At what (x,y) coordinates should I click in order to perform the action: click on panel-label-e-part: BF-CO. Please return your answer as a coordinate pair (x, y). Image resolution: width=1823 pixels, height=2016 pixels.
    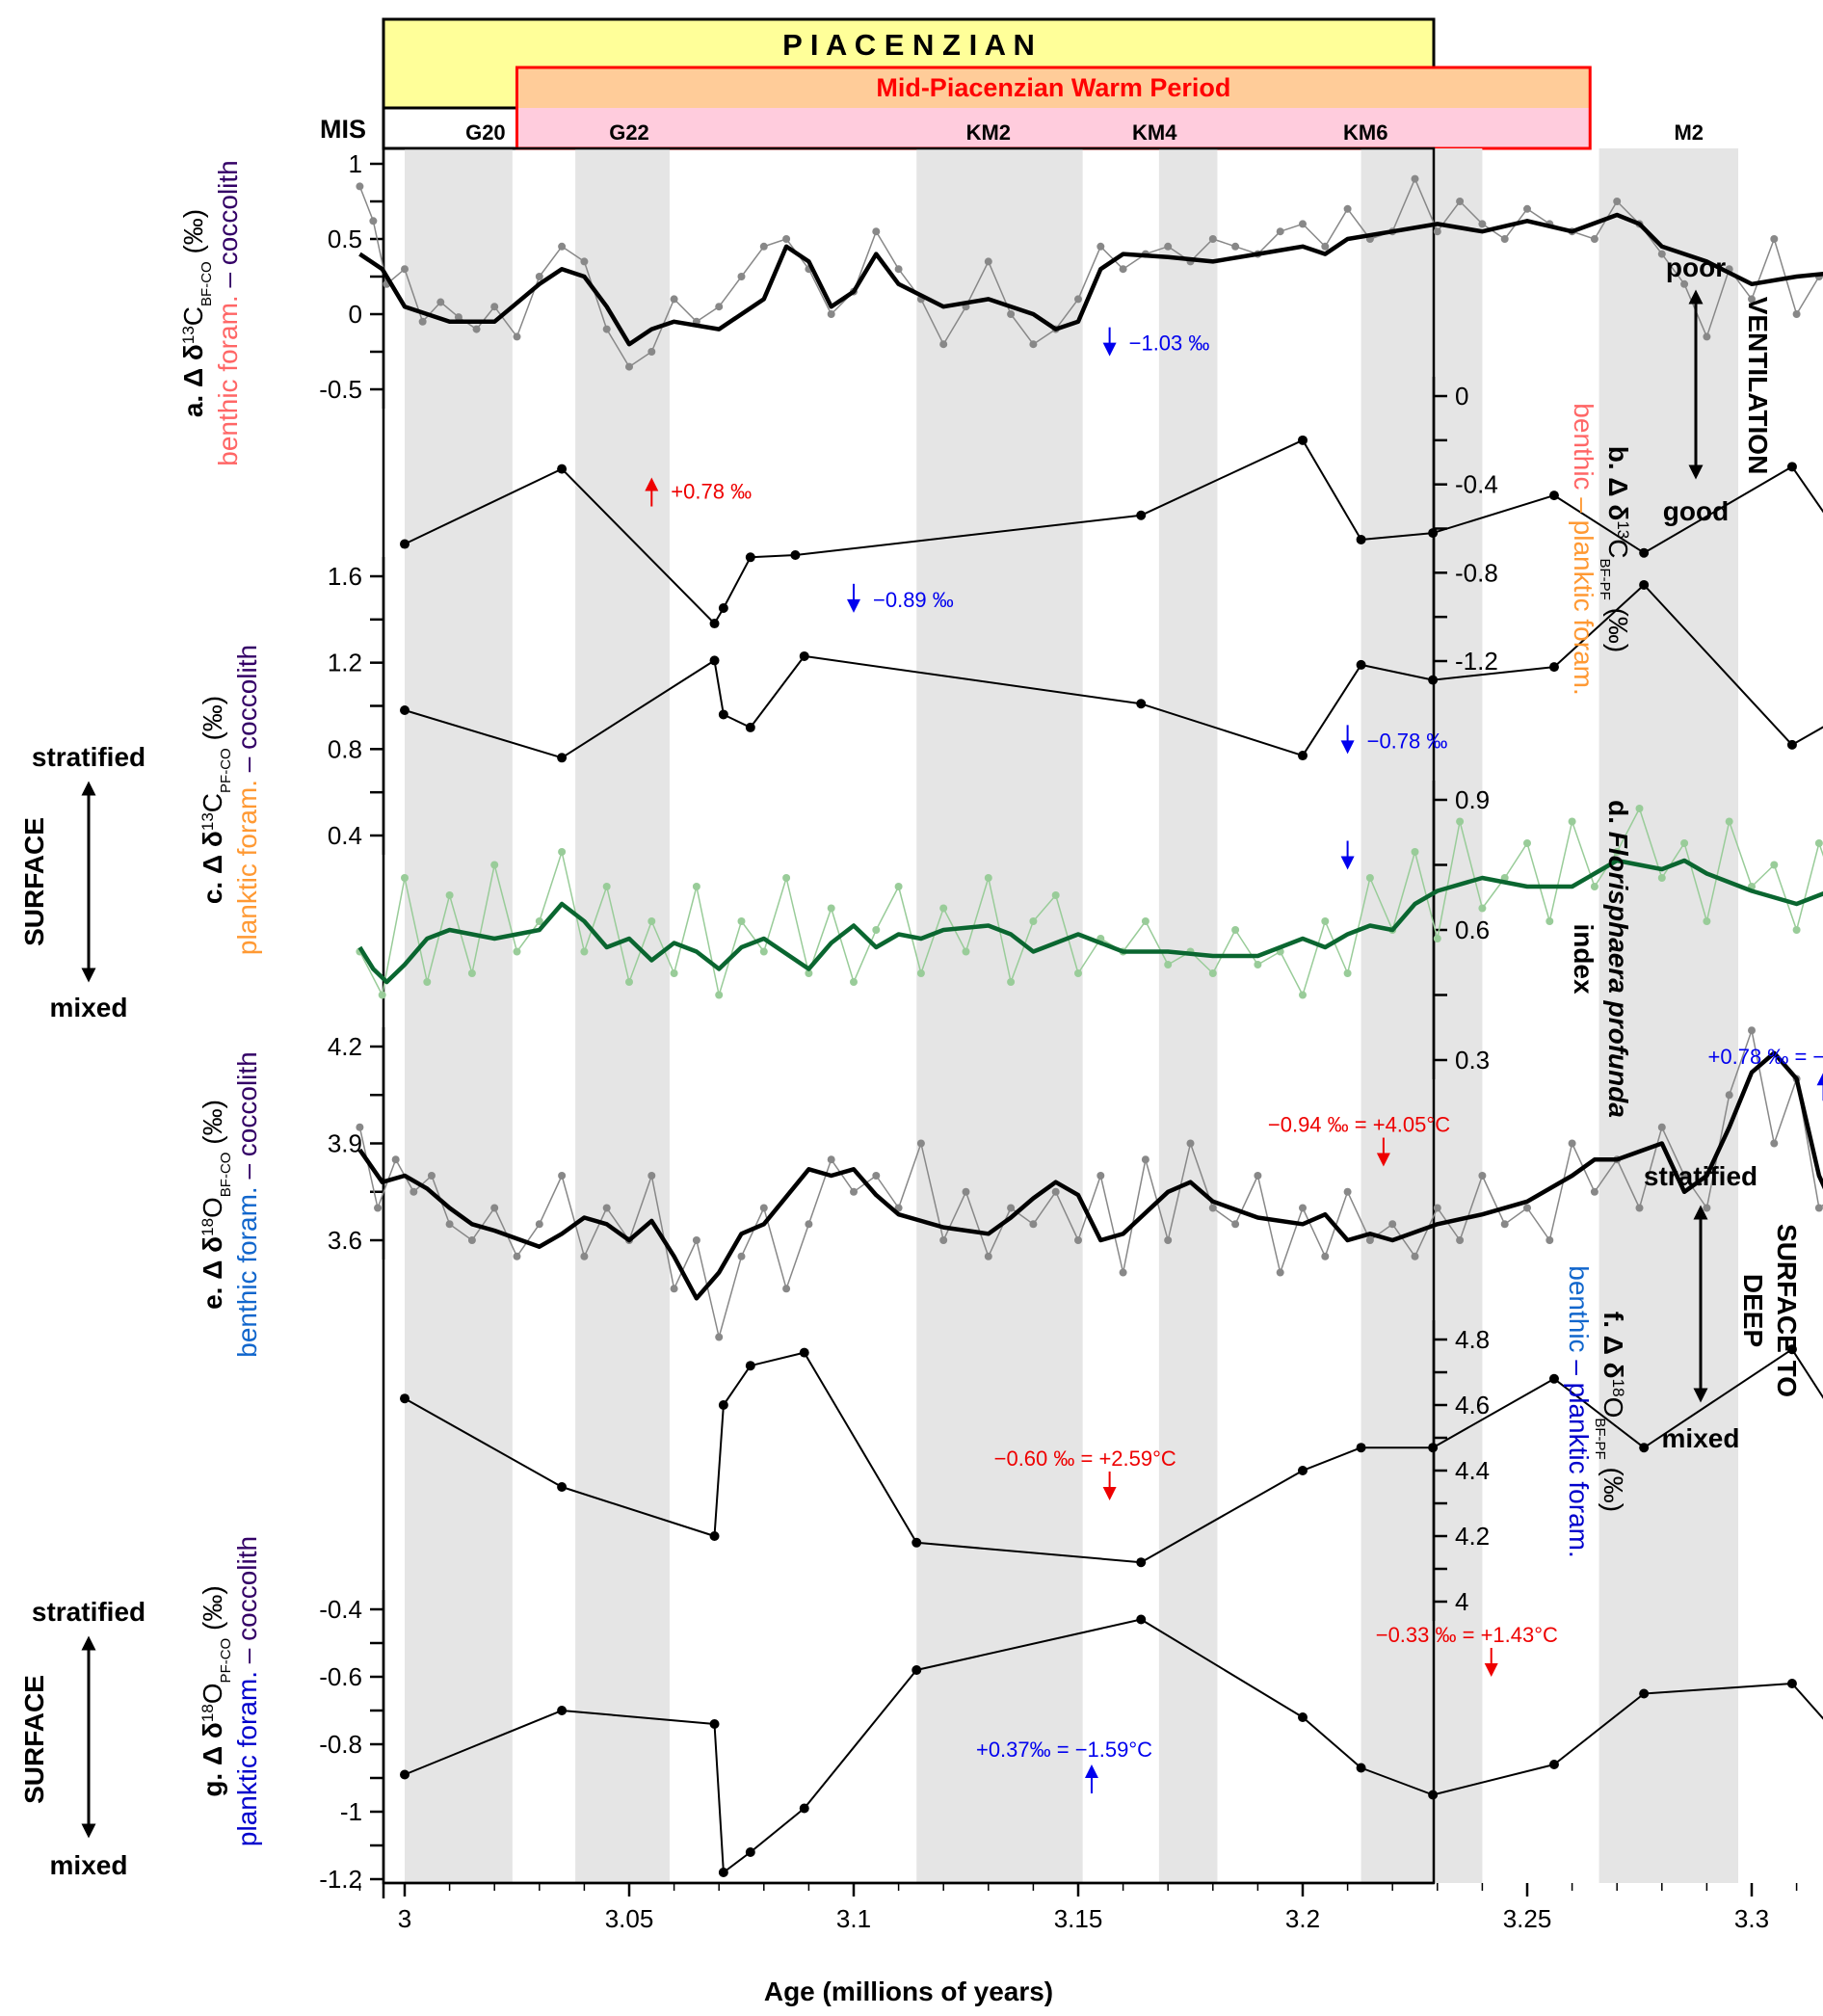
    Looking at the image, I should click on (226, 1176).